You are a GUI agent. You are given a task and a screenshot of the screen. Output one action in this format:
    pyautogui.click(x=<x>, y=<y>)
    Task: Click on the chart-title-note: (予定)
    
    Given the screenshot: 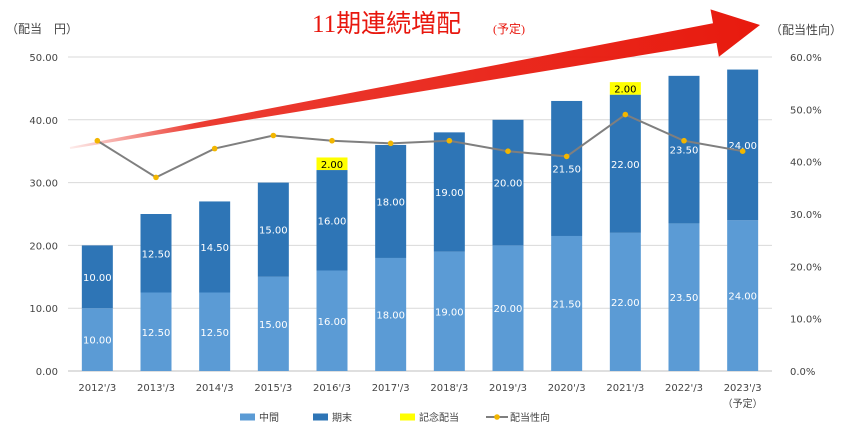 What is the action you would take?
    pyautogui.click(x=509, y=28)
    